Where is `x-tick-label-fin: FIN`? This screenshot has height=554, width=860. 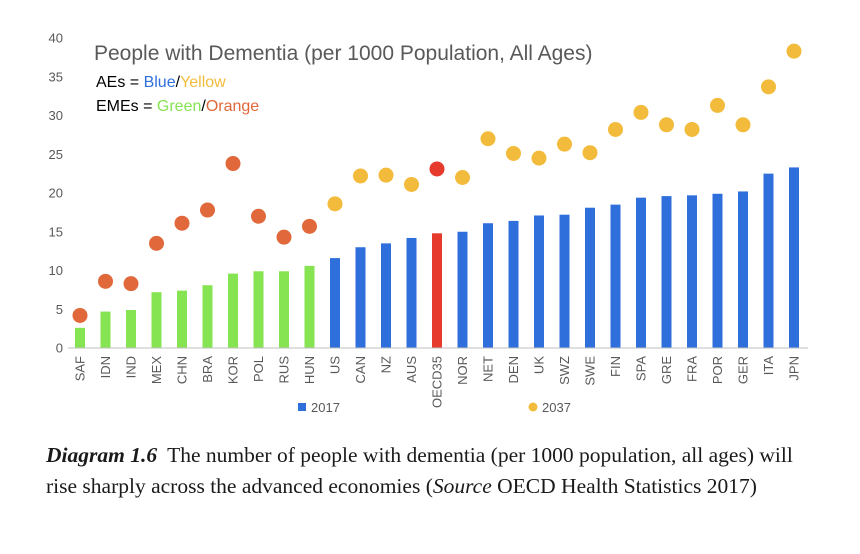 x-tick-label-fin: FIN is located at coordinates (615, 366).